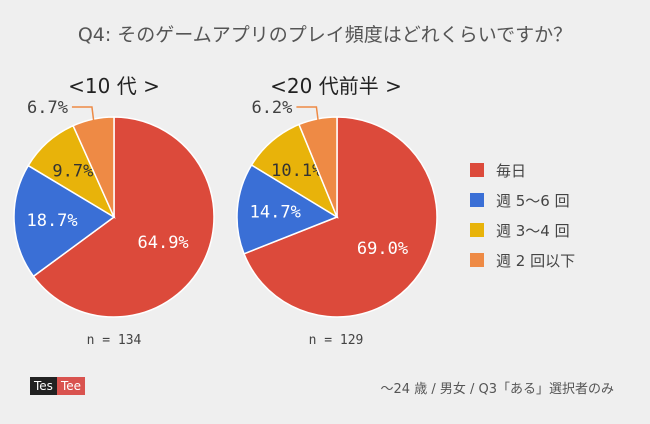  I want to click on pie-1-leader-line, so click(83, 115).